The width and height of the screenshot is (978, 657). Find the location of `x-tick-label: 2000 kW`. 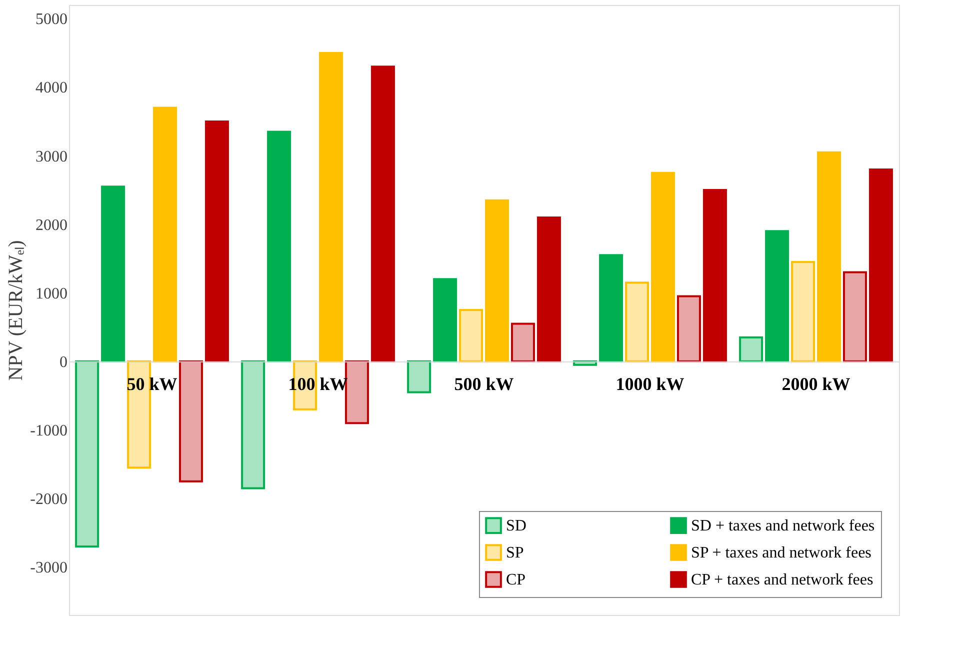

x-tick-label: 2000 kW is located at coordinates (816, 384).